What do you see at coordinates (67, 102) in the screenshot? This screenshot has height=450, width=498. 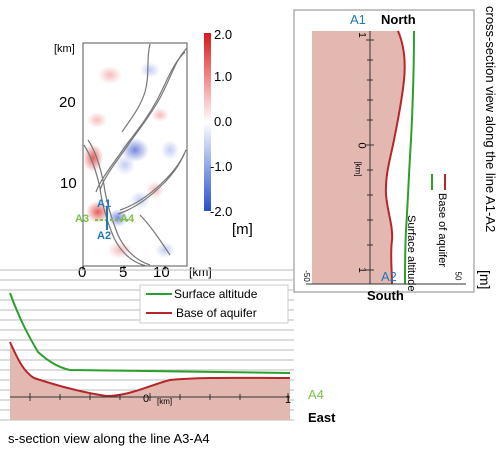 I see `map-y-tick-20: 20` at bounding box center [67, 102].